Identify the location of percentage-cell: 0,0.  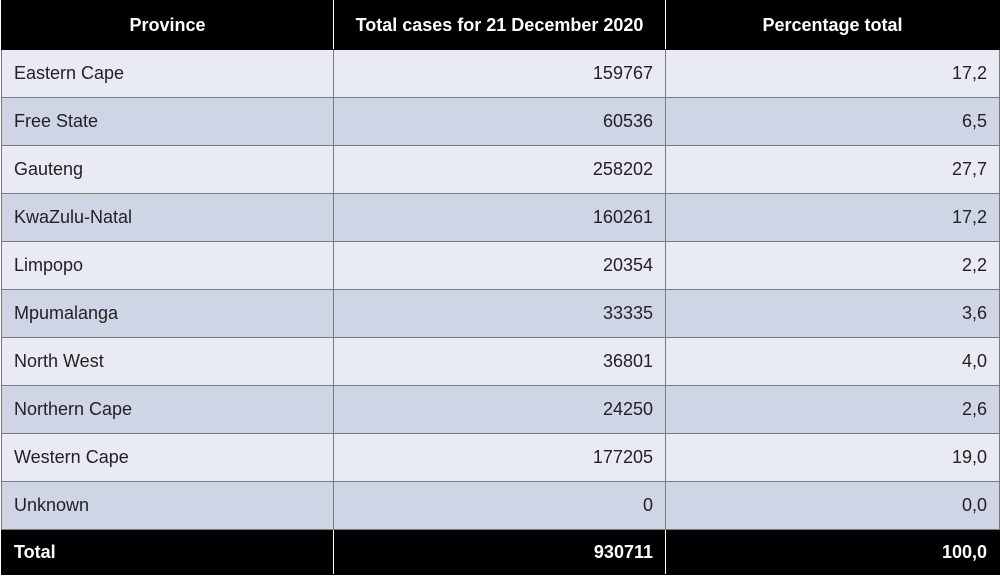
(832, 505).